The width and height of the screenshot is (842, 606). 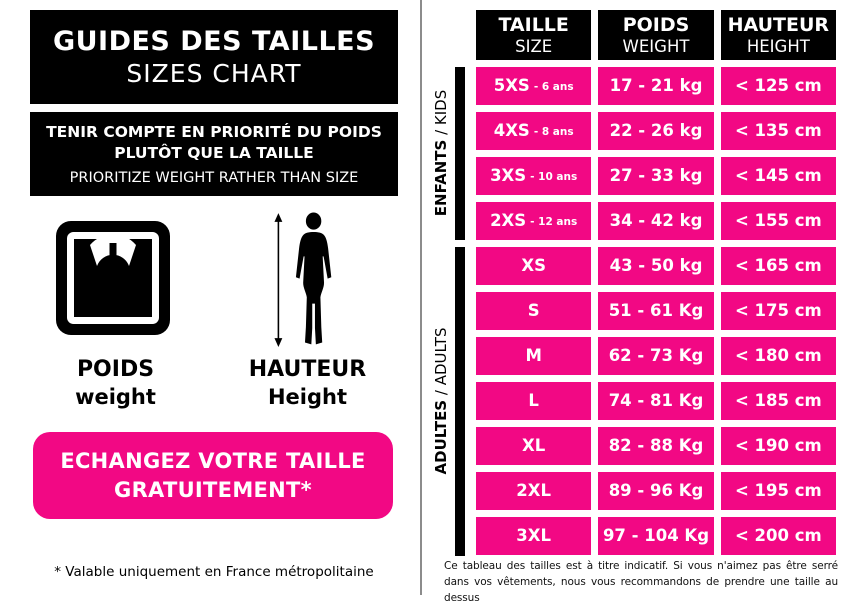 I want to click on header-height-fr: HAUTEUR, so click(x=778, y=24).